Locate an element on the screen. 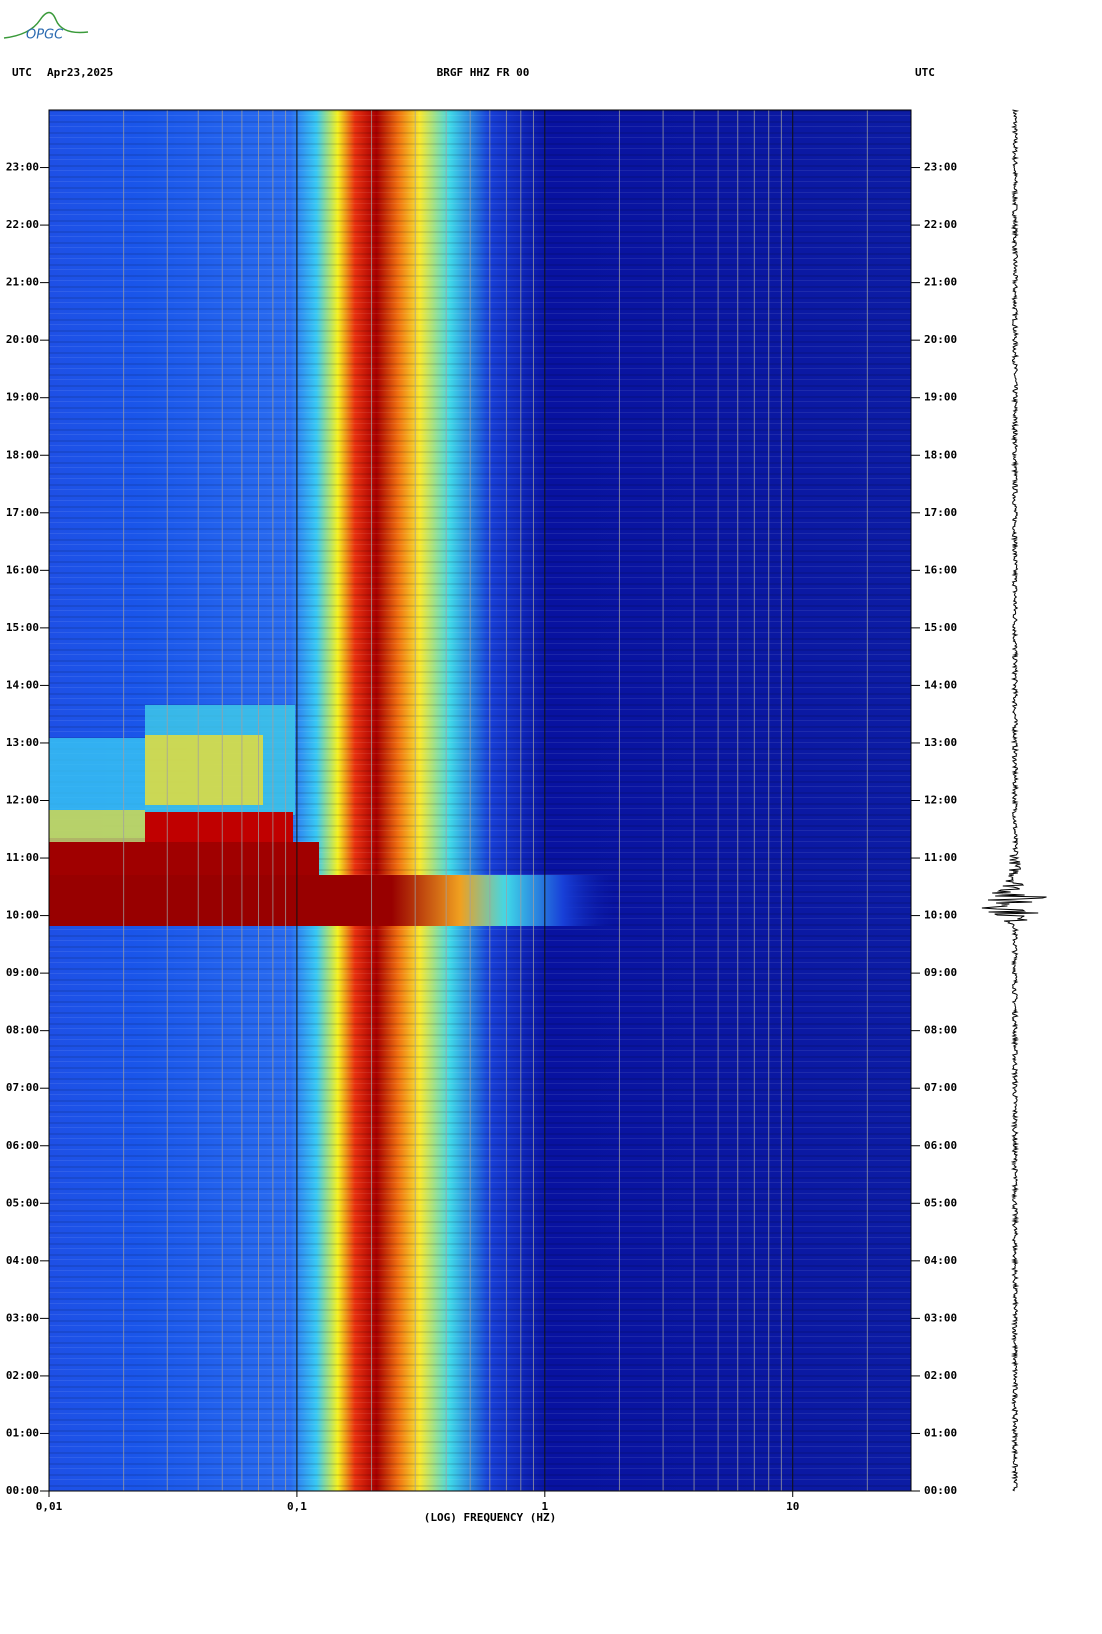 The image size is (1102, 1634). y-tick-label-left: 01:00 is located at coordinates (22, 1432).